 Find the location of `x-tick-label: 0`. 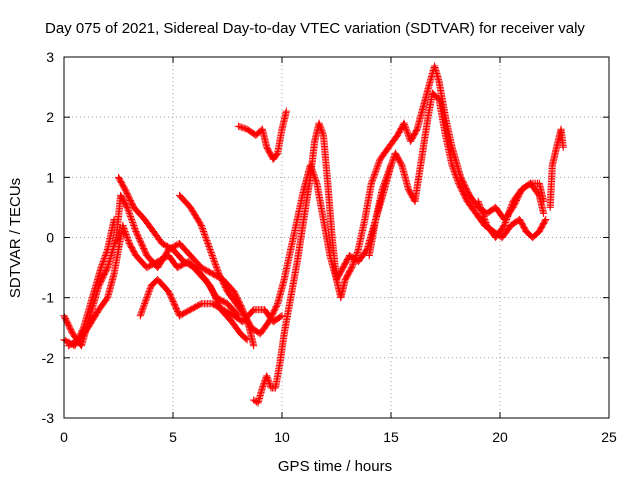

x-tick-label: 0 is located at coordinates (64, 437).